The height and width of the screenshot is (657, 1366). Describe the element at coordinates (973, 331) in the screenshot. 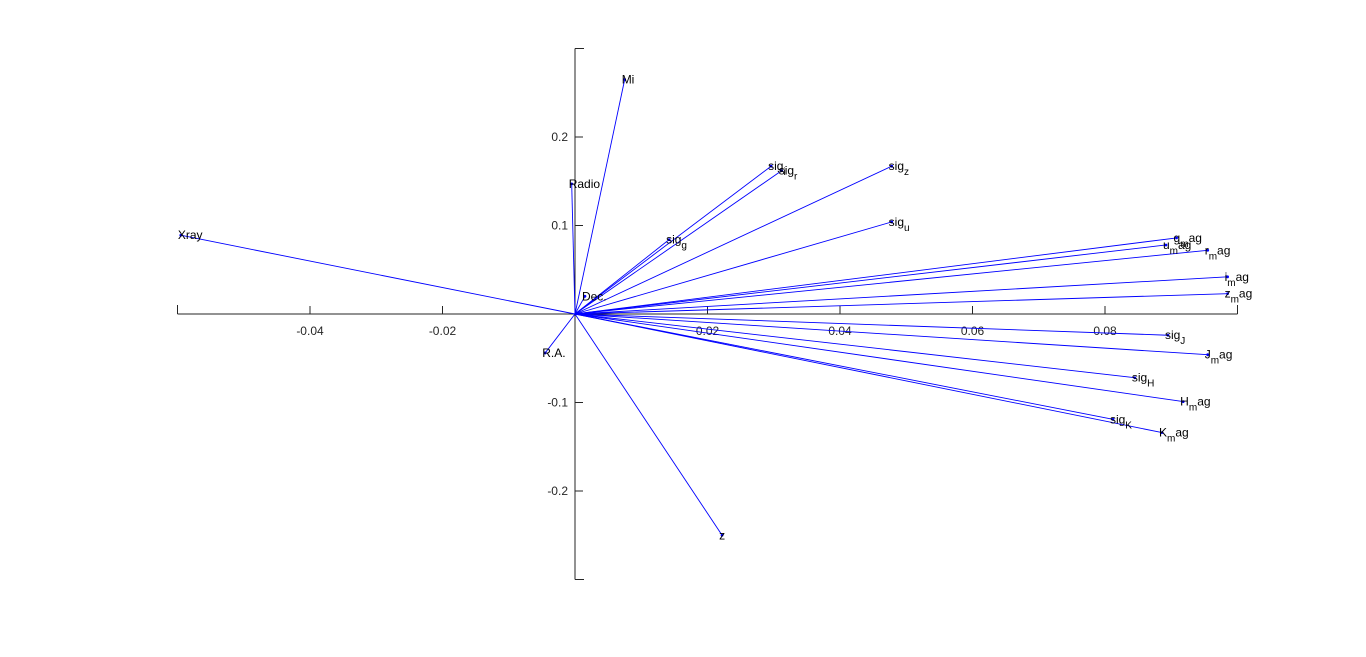

I see `x-tick-label: 0.06` at that location.